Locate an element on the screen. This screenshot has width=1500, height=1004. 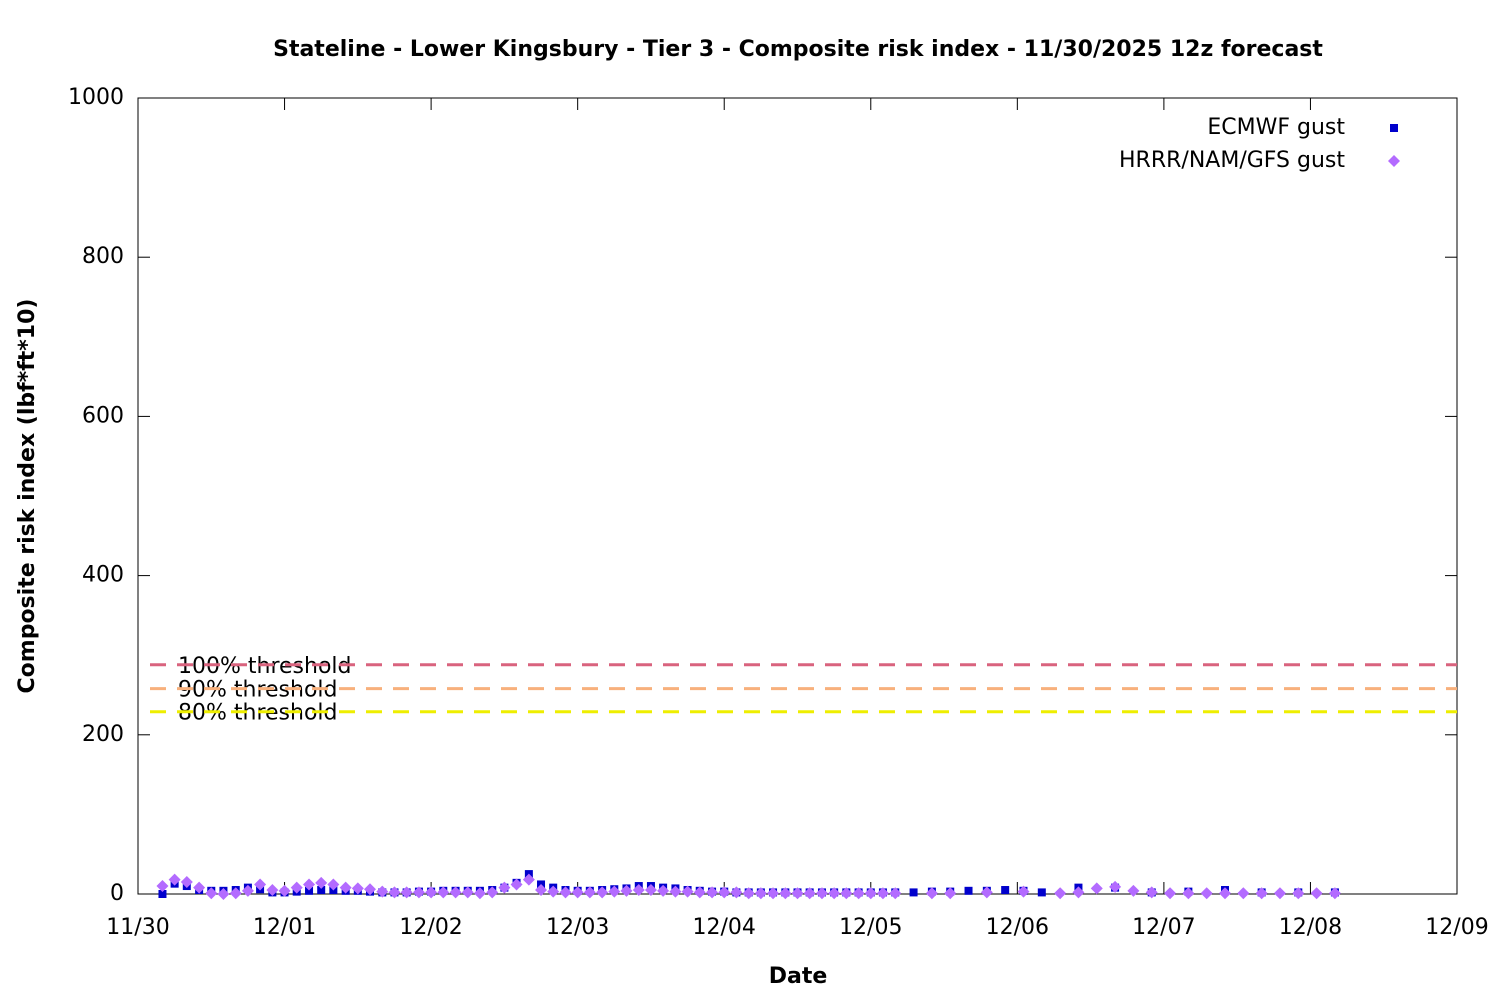
x-tick-label: 12/04 is located at coordinates (724, 927).